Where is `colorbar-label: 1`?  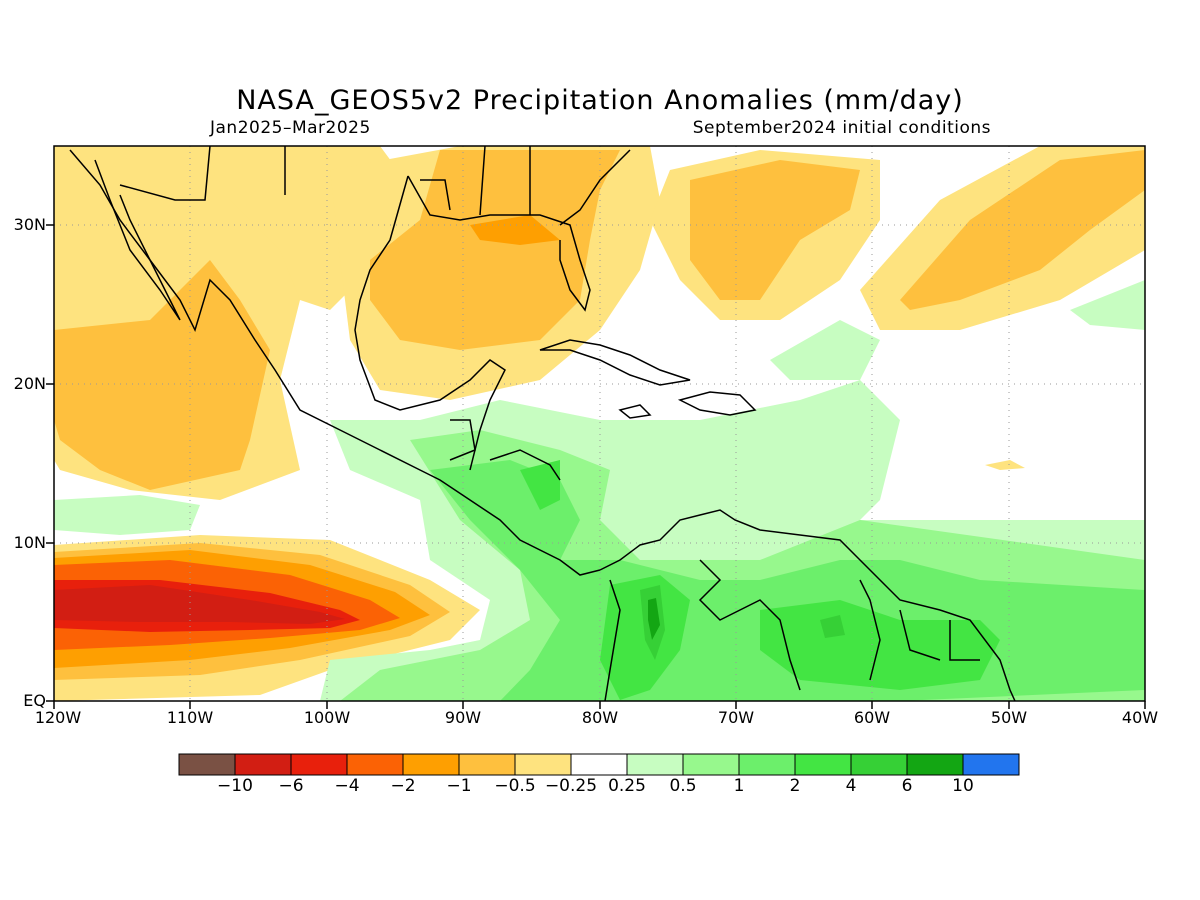
colorbar-label: 1 is located at coordinates (739, 786).